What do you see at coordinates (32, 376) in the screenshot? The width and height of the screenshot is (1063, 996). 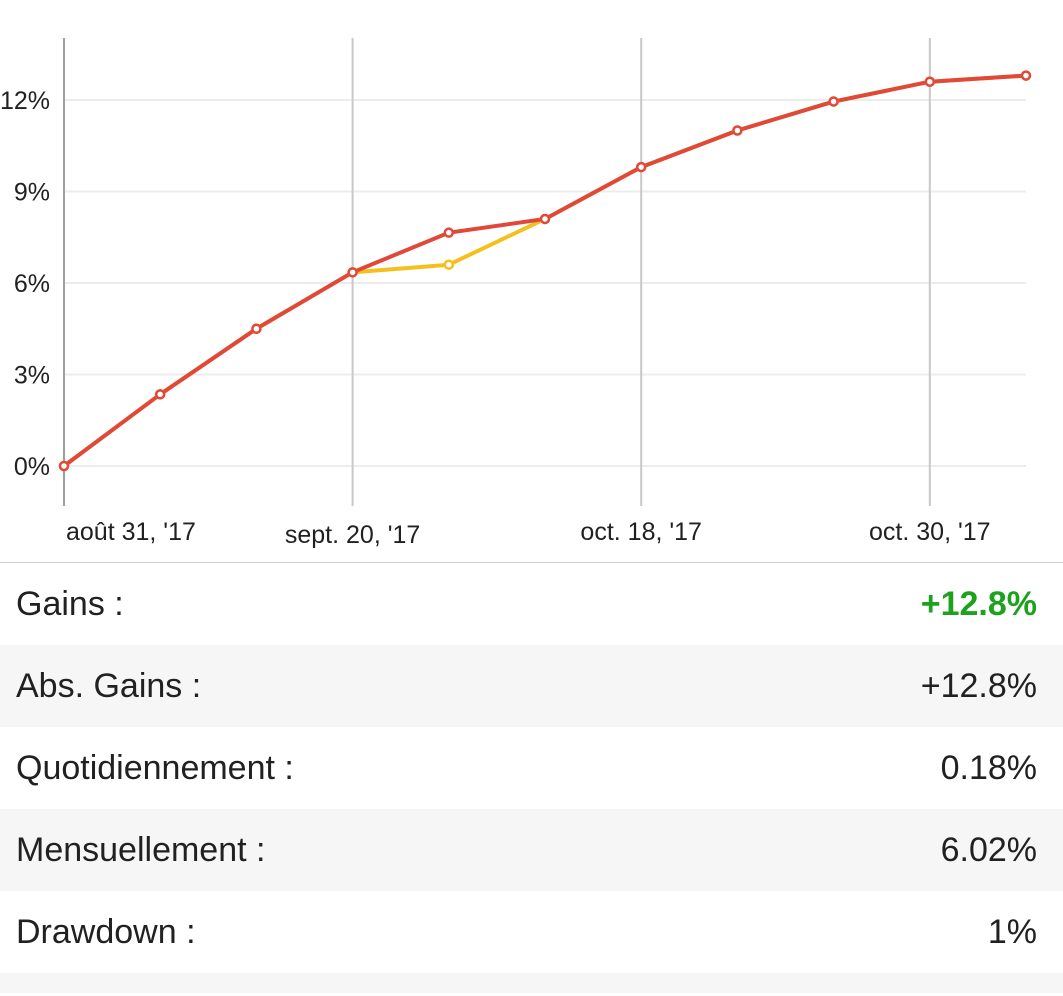 I see `y-tick-label: 3%` at bounding box center [32, 376].